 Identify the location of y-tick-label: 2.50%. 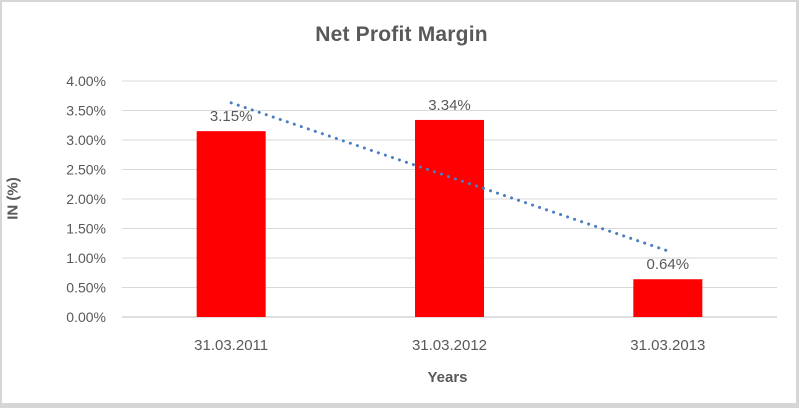
(86, 170).